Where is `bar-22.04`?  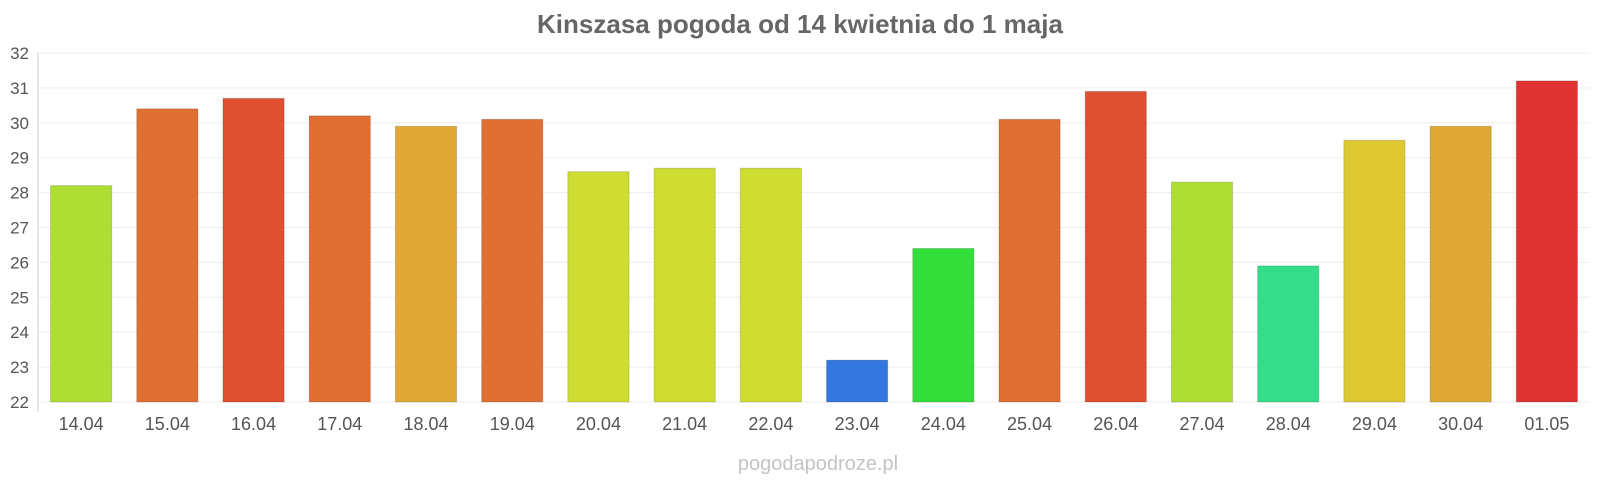
bar-22.04 is located at coordinates (770, 285).